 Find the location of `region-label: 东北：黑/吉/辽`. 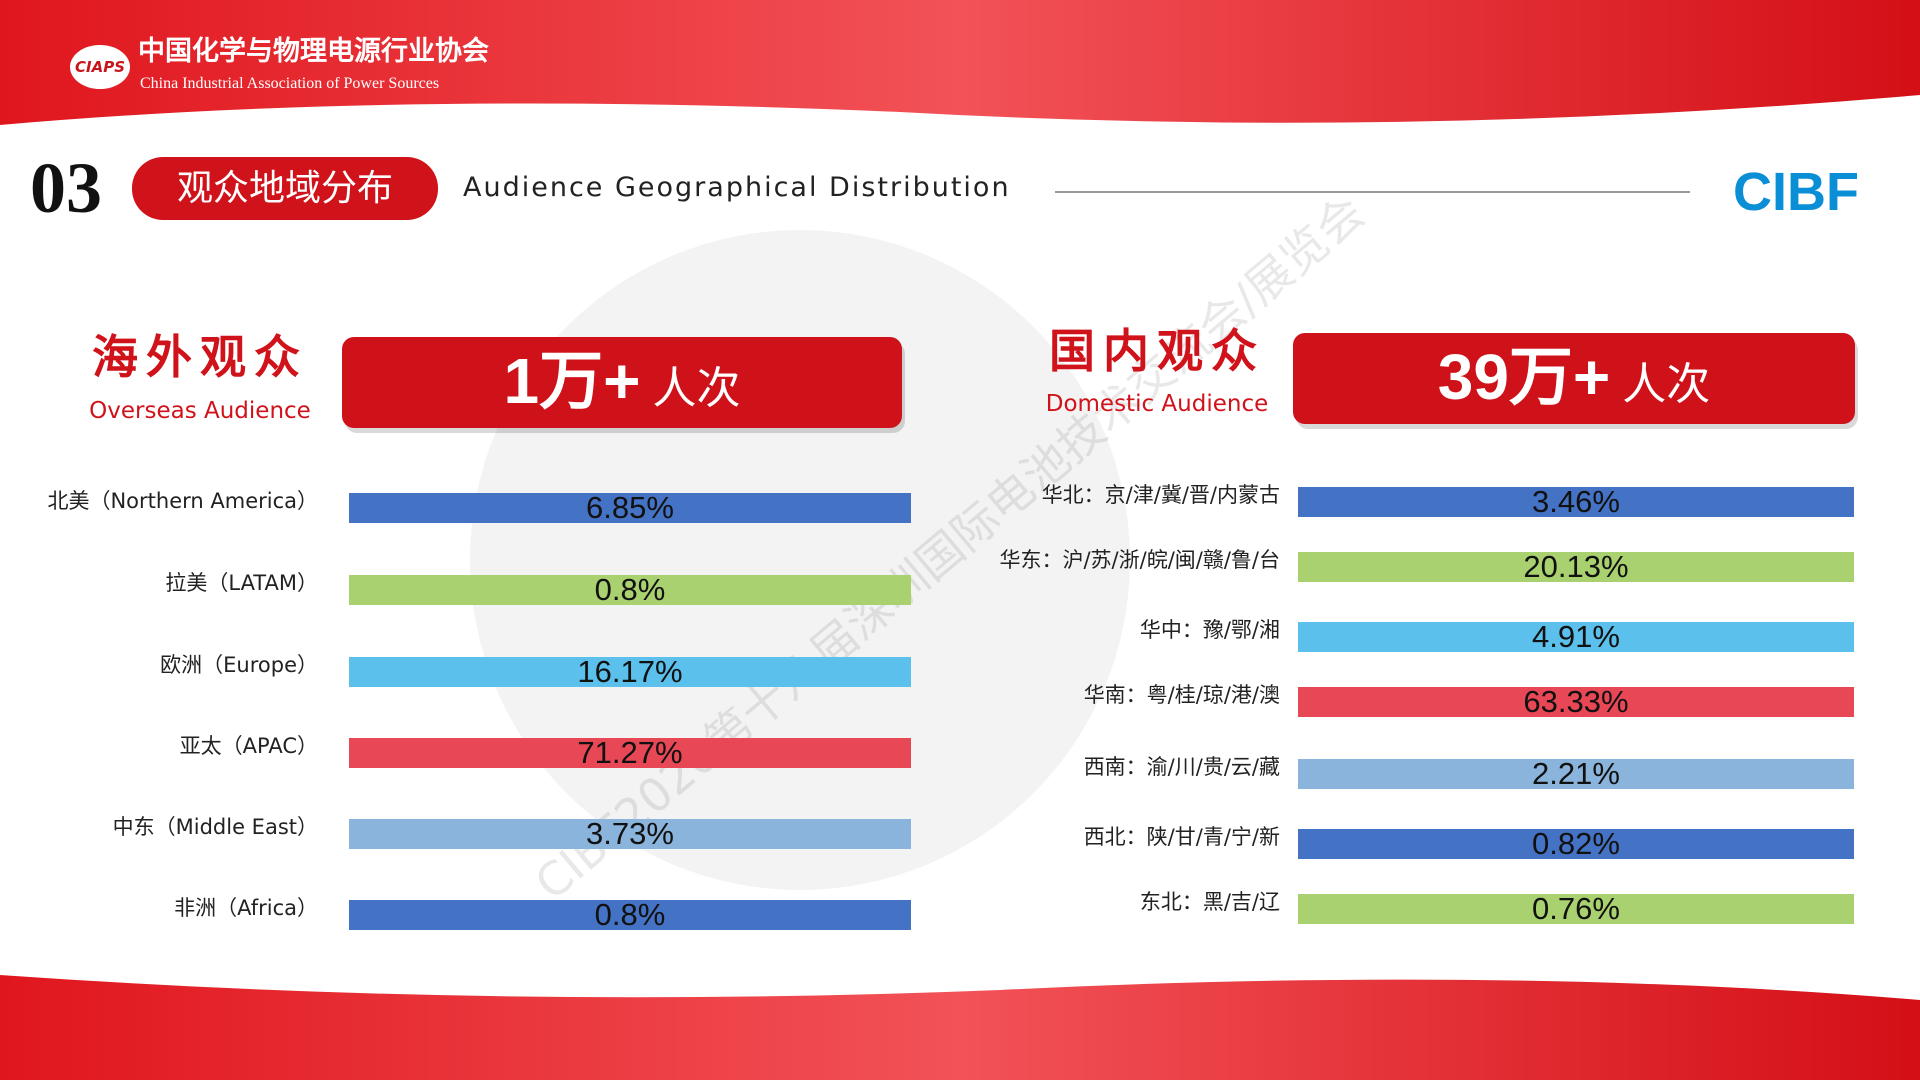

region-label: 东北：黑/吉/辽 is located at coordinates (1210, 902).